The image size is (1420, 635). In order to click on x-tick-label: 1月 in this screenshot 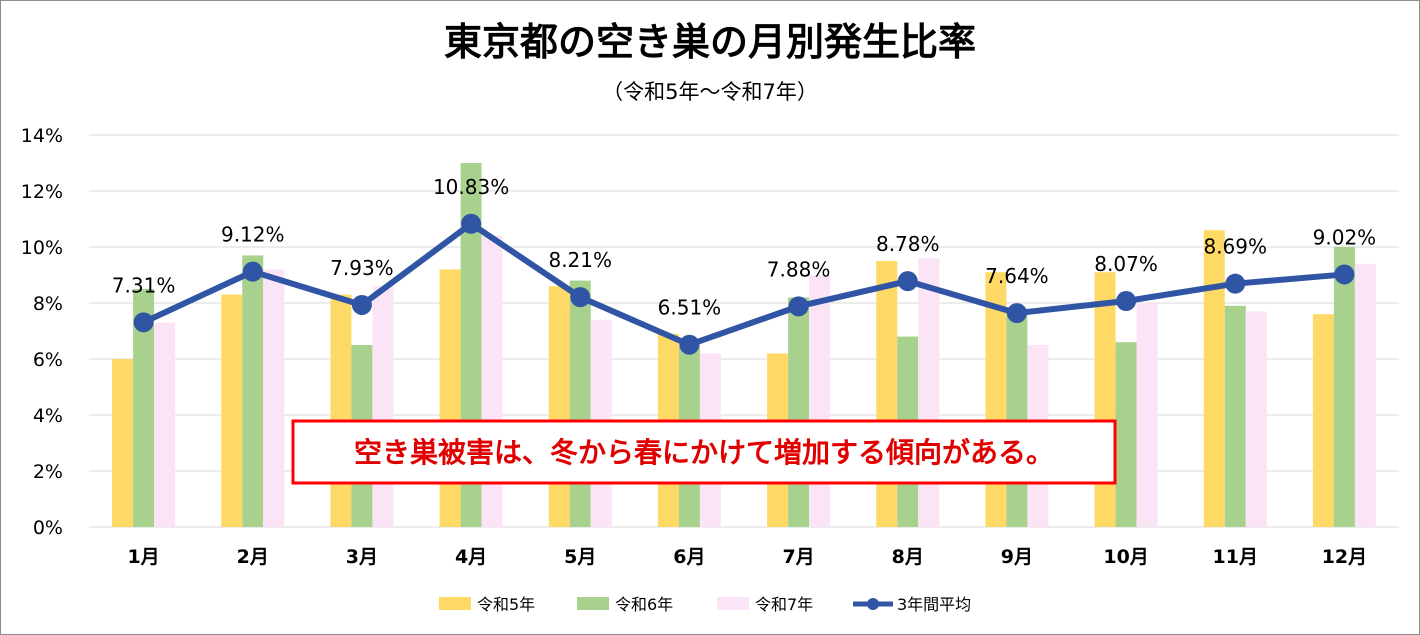, I will do `click(143, 557)`.